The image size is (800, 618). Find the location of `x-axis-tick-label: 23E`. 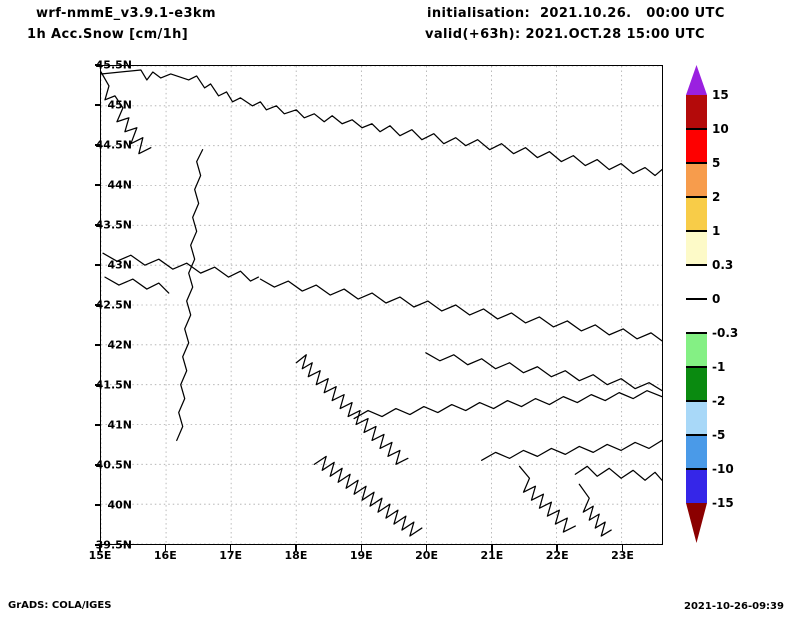

x-axis-tick-label: 23E is located at coordinates (622, 555).